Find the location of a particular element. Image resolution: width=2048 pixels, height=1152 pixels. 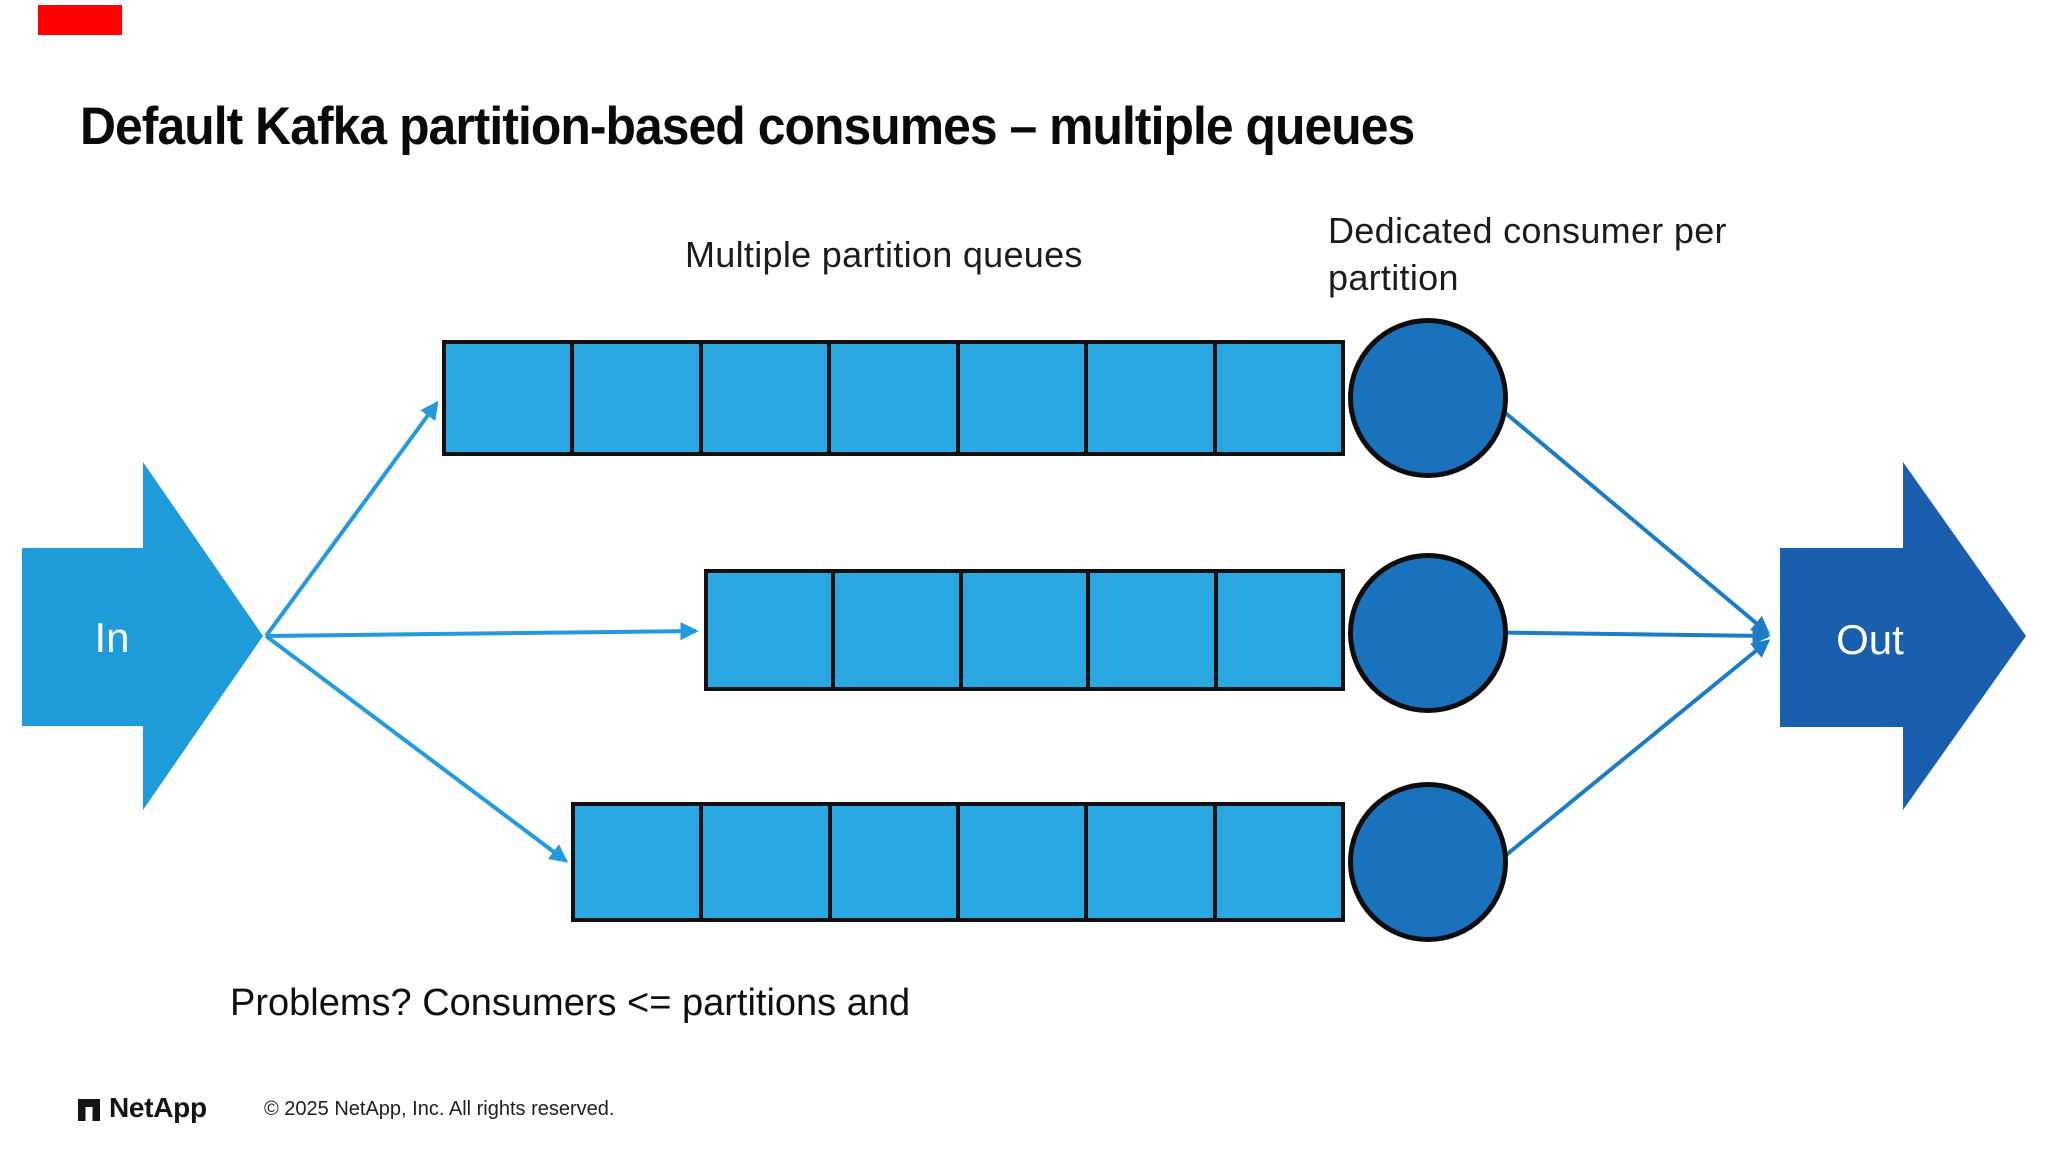

arrow-consumer-2-to-out is located at coordinates (1615, 635).